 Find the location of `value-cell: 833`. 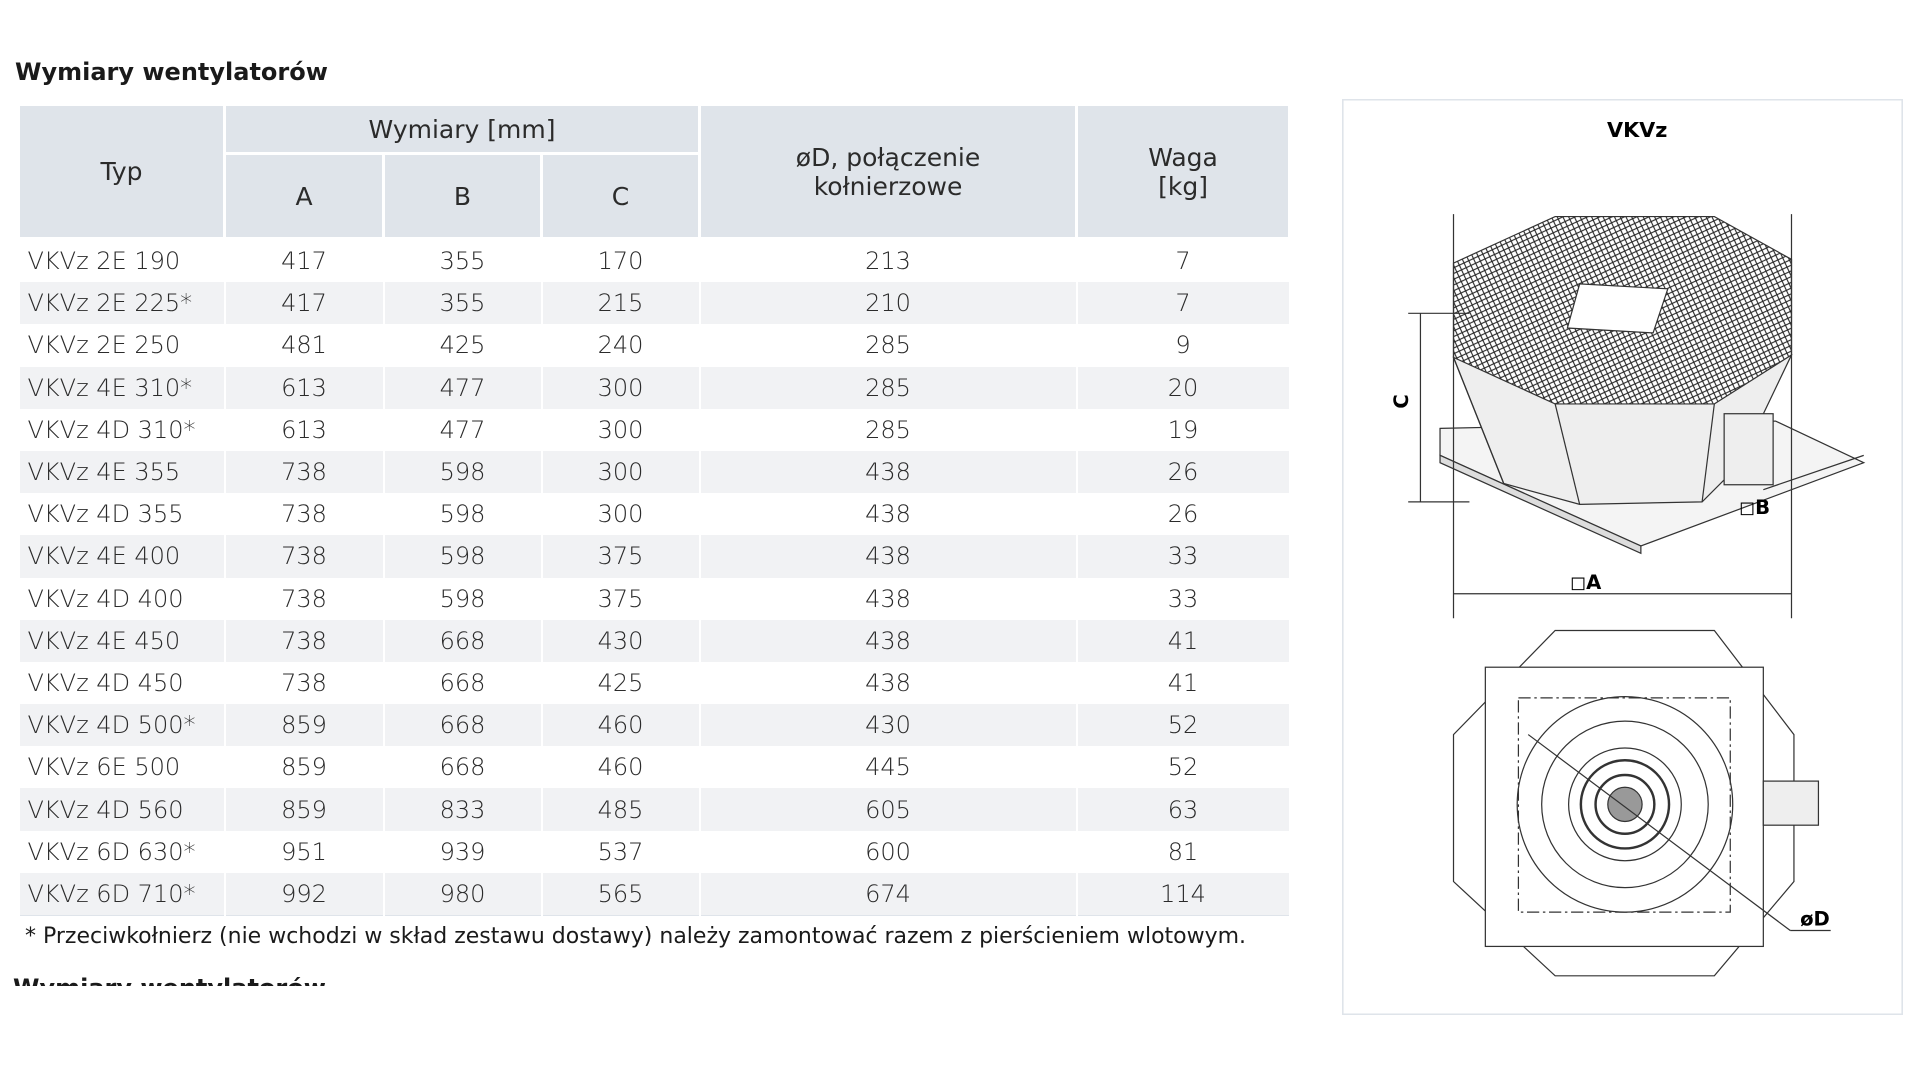

value-cell: 833 is located at coordinates (462, 809).